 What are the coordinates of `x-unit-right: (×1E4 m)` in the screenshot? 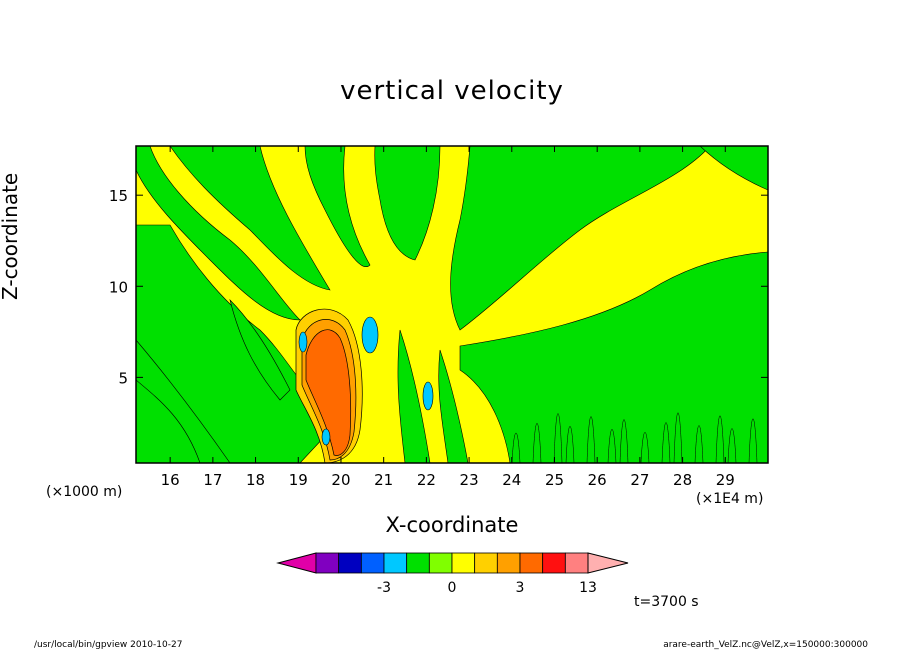 It's located at (730, 499).